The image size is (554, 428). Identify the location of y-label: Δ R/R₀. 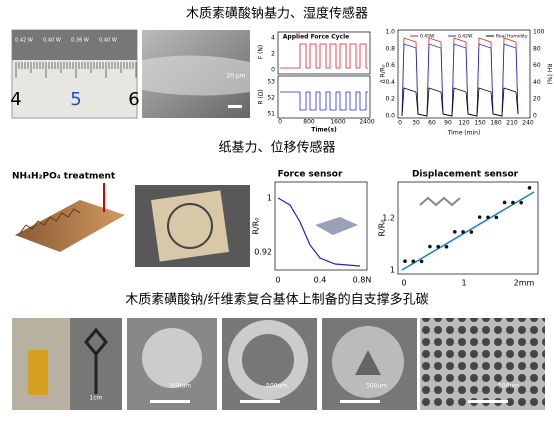
(383, 73).